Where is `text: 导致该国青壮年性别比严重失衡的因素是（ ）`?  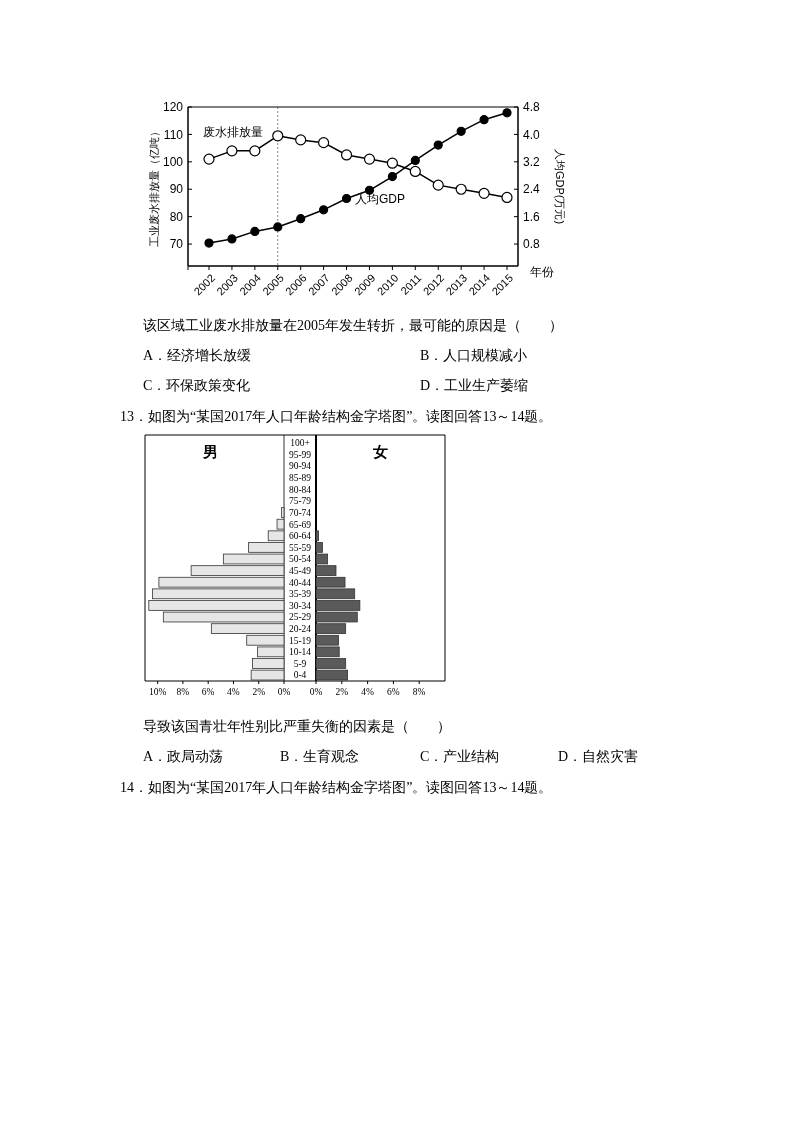
text: 导致该国青壮年性别比严重失衡的因素是（ ） is located at coordinates (297, 726).